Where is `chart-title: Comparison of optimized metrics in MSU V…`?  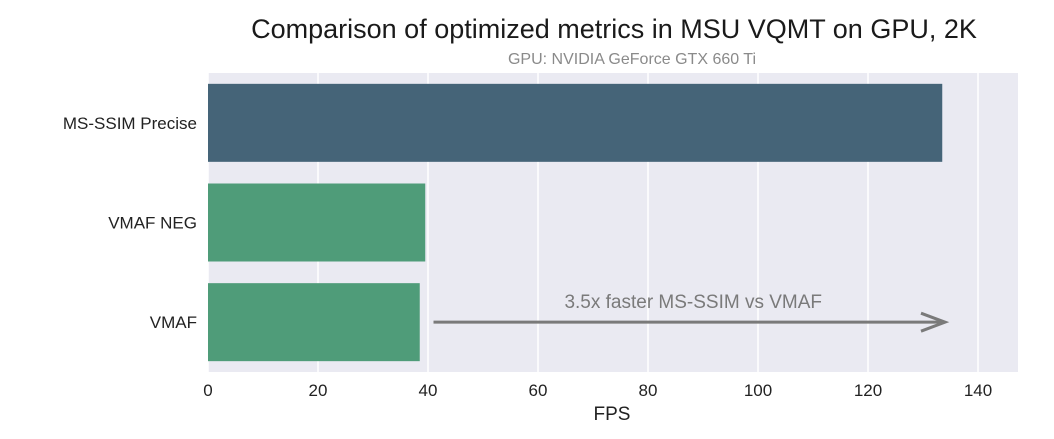
chart-title: Comparison of optimized metrics in MSU V… is located at coordinates (614, 29).